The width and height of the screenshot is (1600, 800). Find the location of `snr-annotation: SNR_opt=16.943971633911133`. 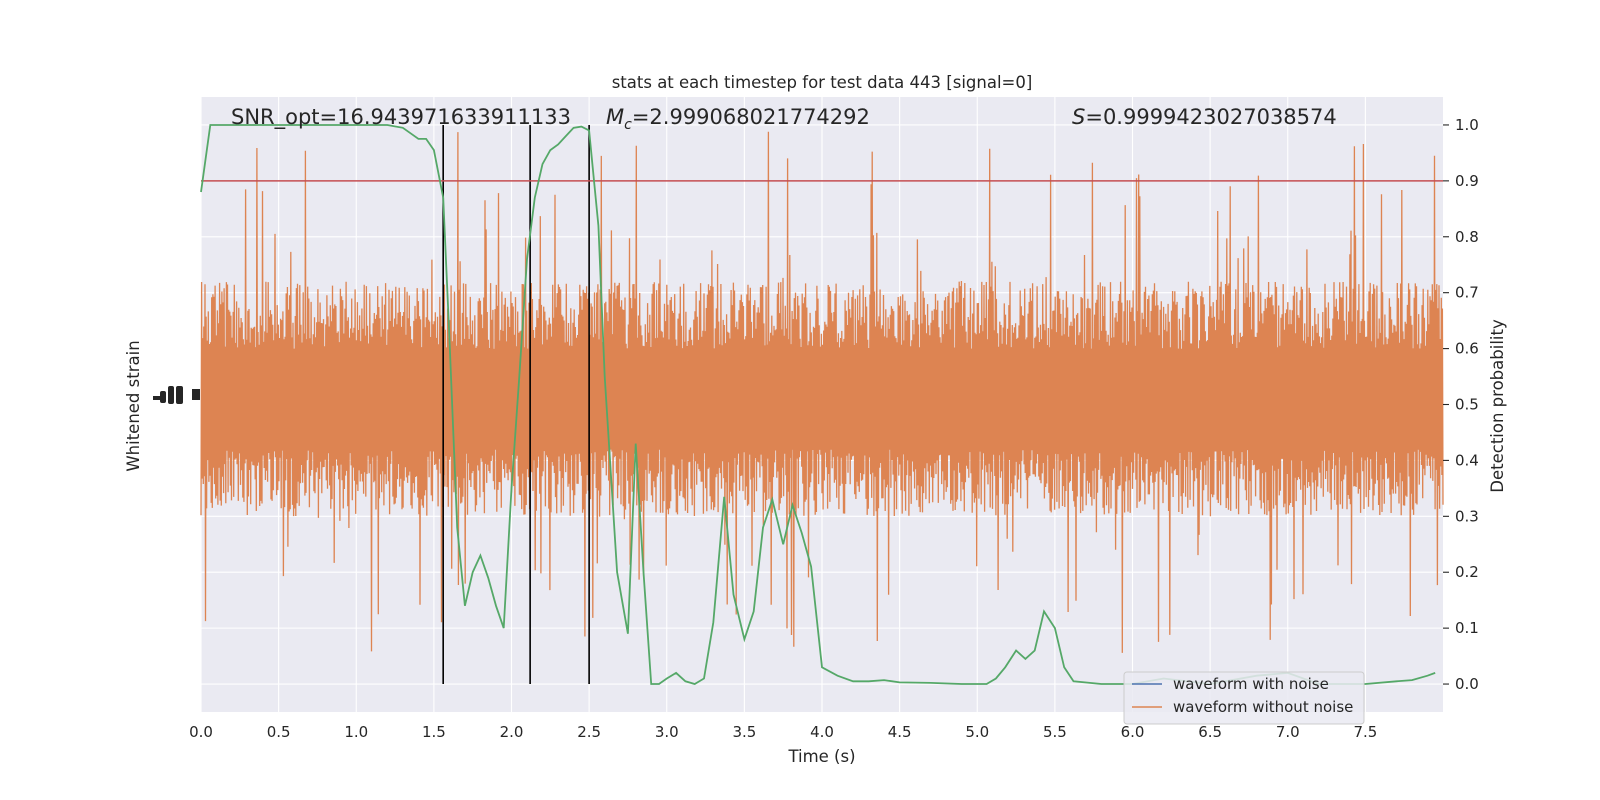

snr-annotation: SNR_opt=16.943971633911133 is located at coordinates (401, 117).